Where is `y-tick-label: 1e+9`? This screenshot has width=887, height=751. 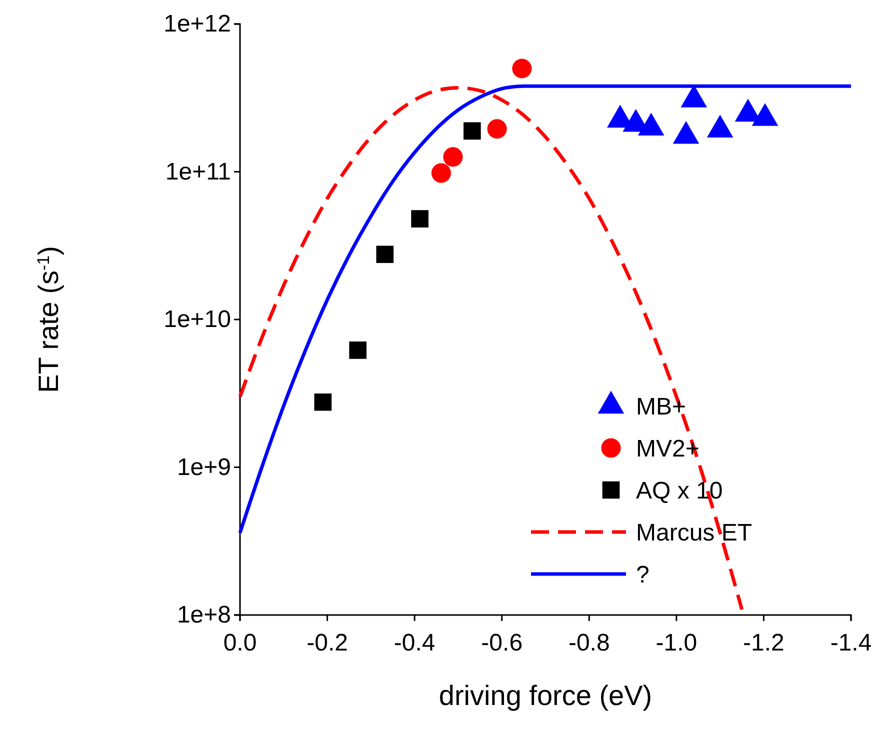 y-tick-label: 1e+9 is located at coordinates (203, 467).